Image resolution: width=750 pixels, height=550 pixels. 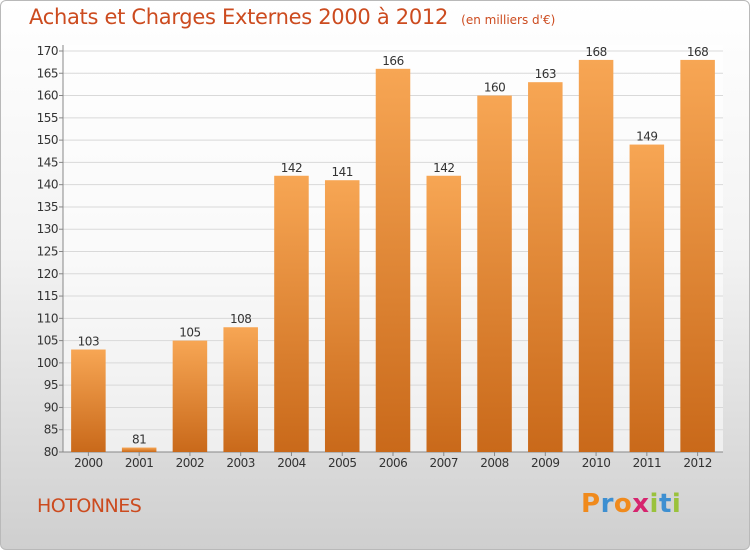 What do you see at coordinates (47, 73) in the screenshot?
I see `y-tick-label: 165` at bounding box center [47, 73].